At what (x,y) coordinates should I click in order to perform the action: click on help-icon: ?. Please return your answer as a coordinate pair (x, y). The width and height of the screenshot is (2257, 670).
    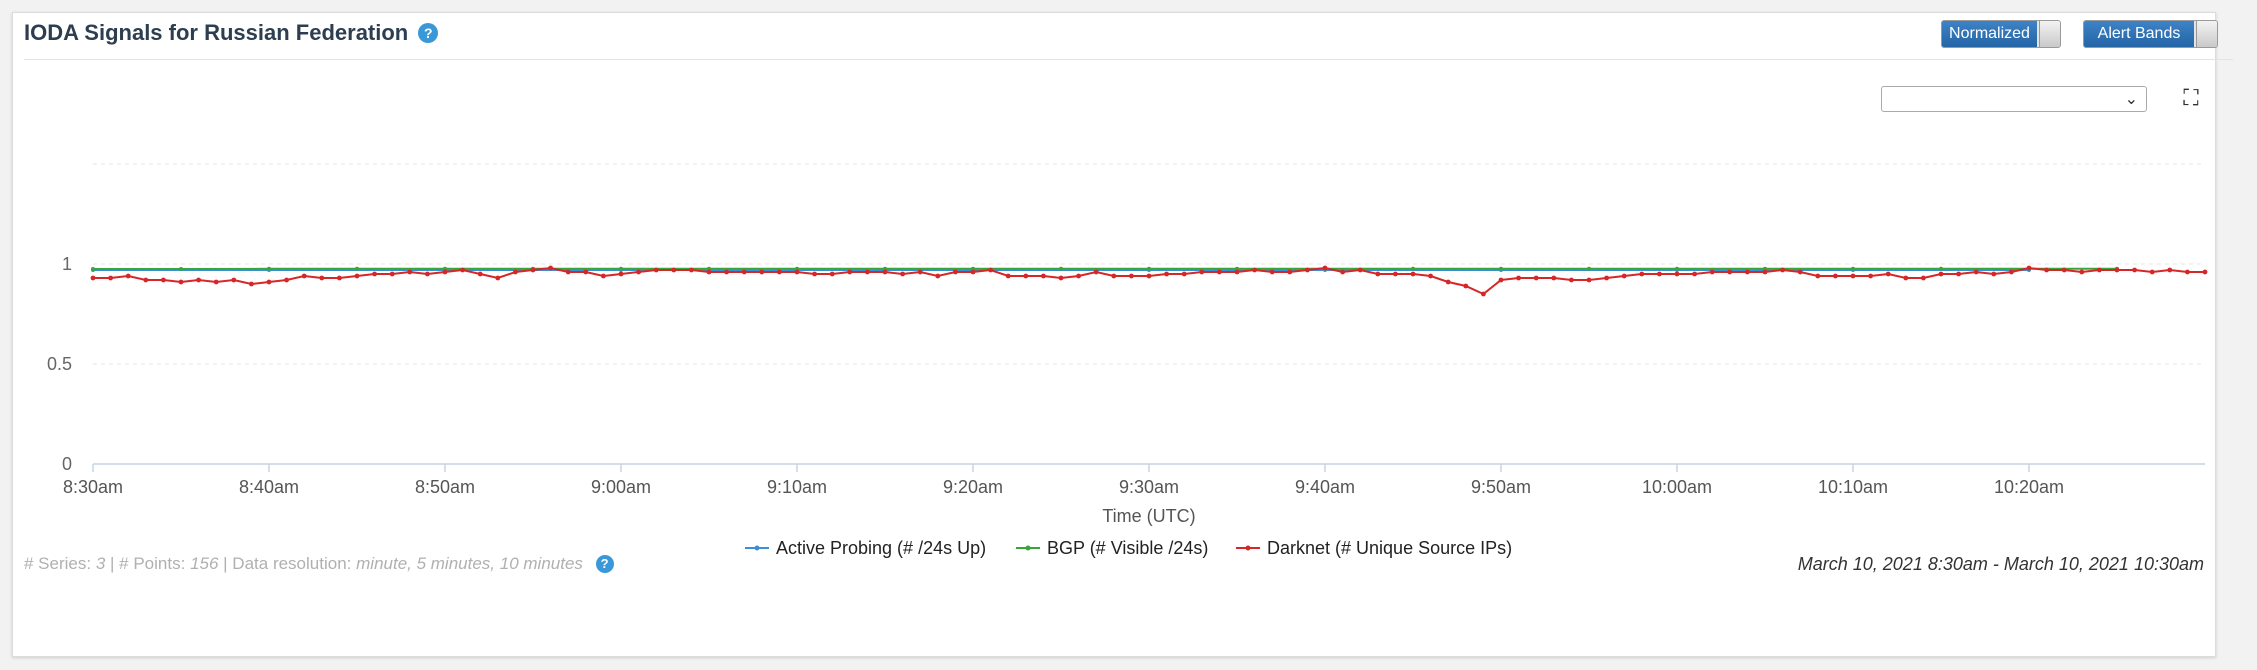
    Looking at the image, I should click on (428, 33).